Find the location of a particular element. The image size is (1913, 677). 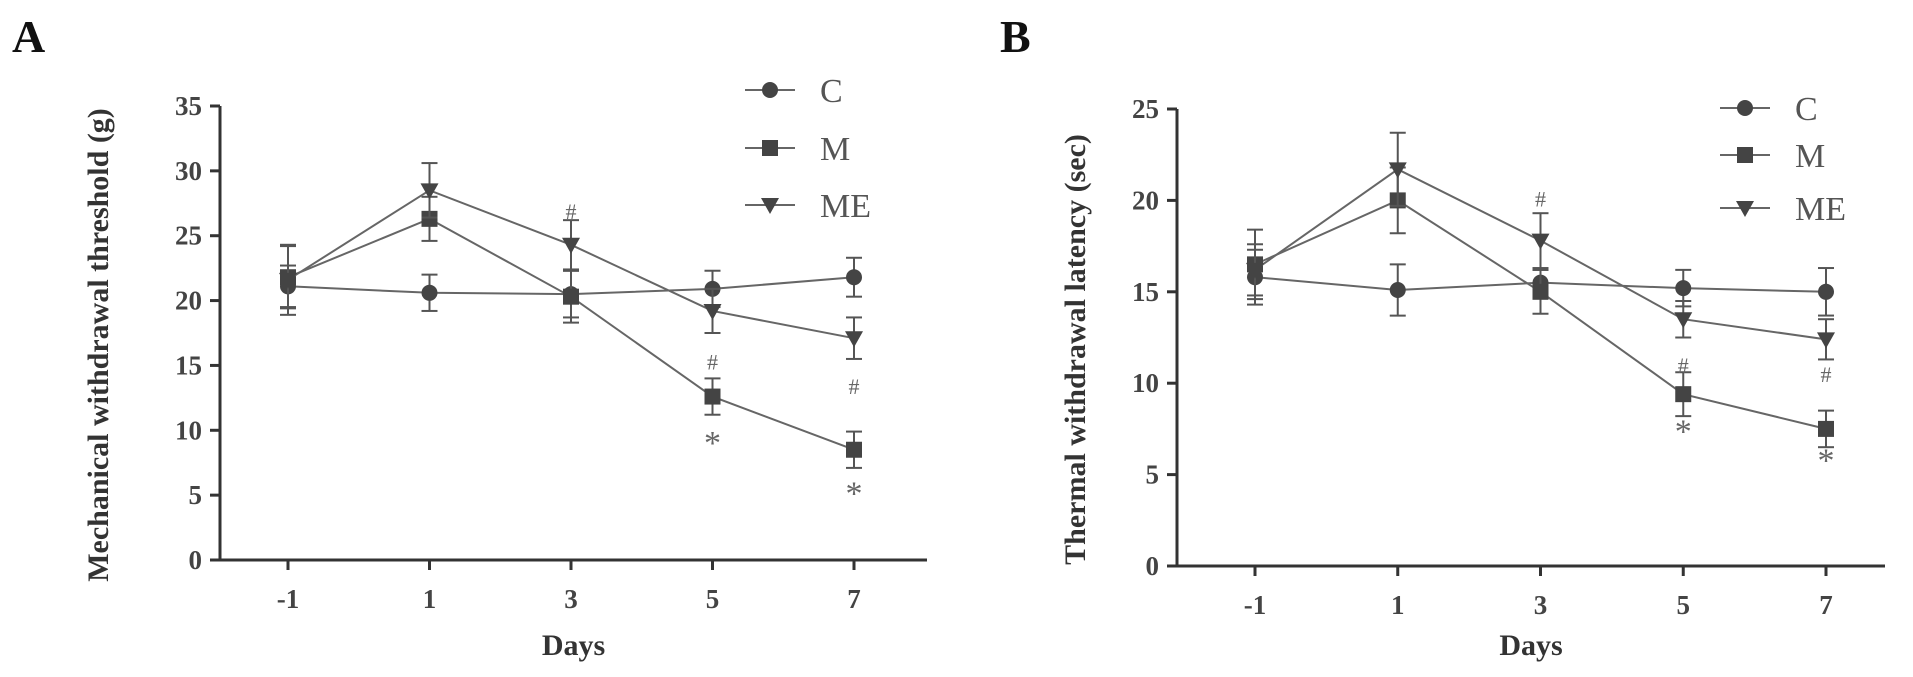

y-tick-label: 30 is located at coordinates (188, 171).